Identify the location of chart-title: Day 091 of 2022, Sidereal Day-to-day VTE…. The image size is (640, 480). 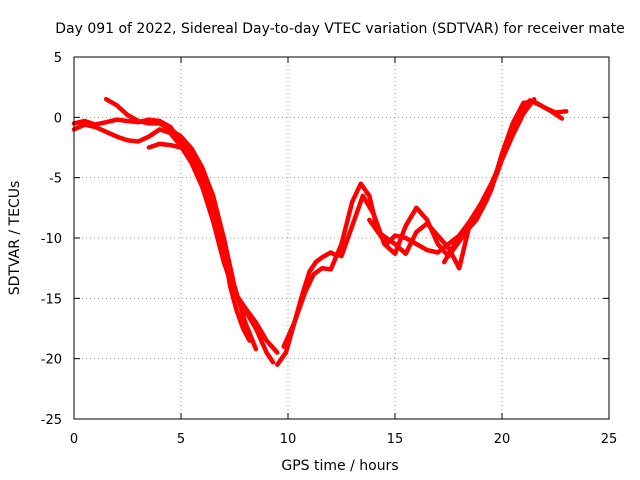
(340, 29).